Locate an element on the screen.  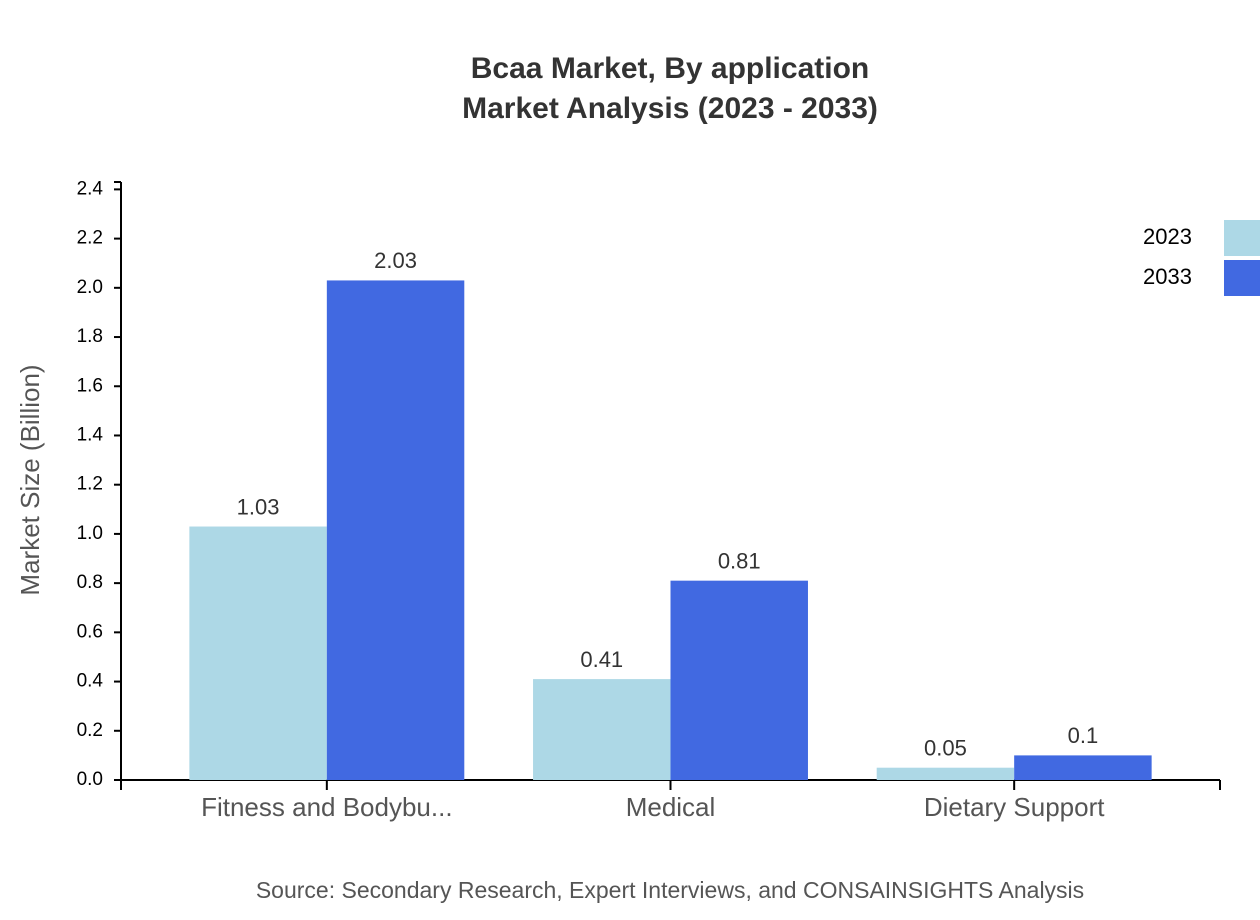
value-label: 2.03 is located at coordinates (395, 260).